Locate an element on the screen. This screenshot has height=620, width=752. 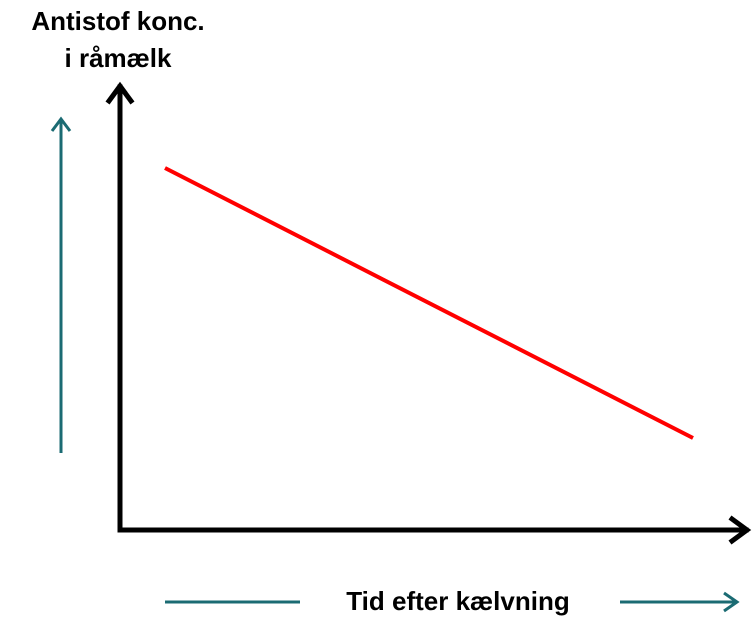
y-axis-label: Antistof konc. is located at coordinates (117, 21).